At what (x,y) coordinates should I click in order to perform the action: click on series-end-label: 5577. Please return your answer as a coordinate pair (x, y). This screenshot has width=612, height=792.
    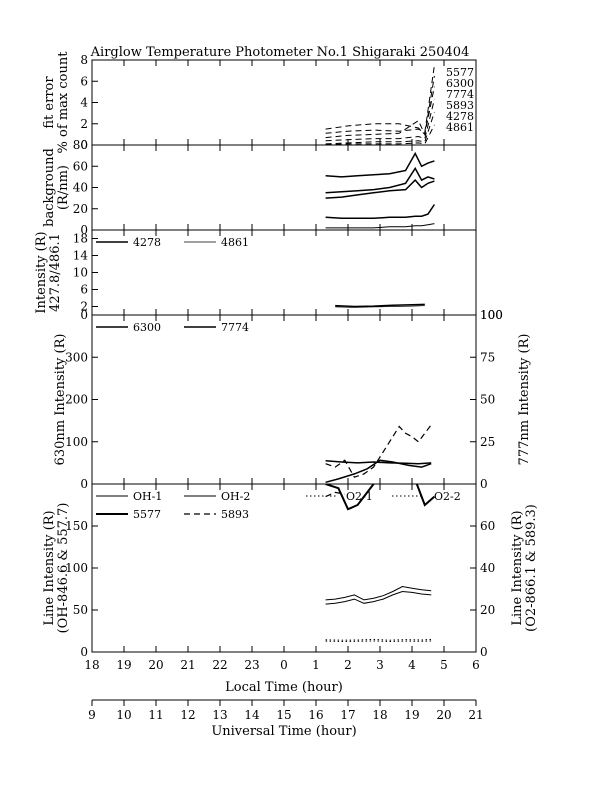
    Looking at the image, I should click on (460, 72).